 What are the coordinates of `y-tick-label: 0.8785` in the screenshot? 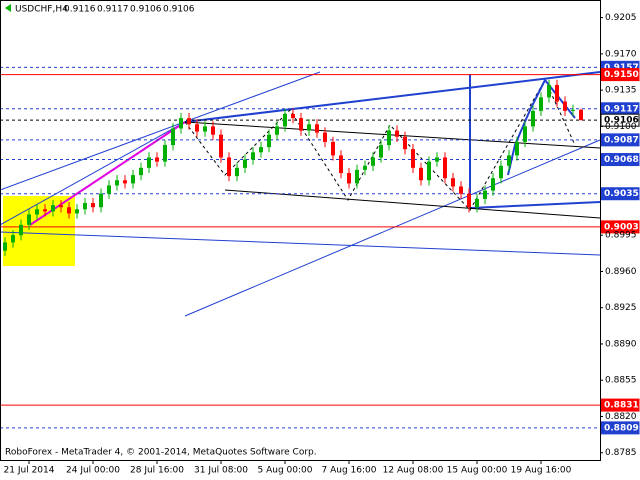 It's located at (621, 453).